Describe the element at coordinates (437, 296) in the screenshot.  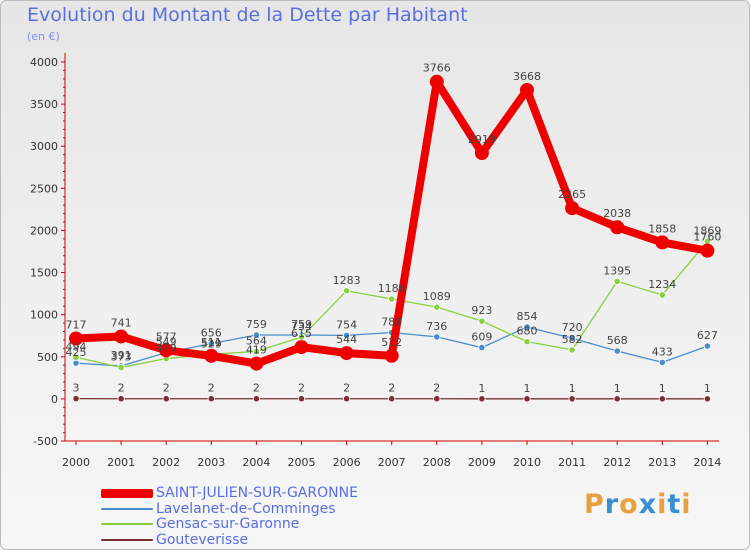
I see `data-label: 1089` at that location.